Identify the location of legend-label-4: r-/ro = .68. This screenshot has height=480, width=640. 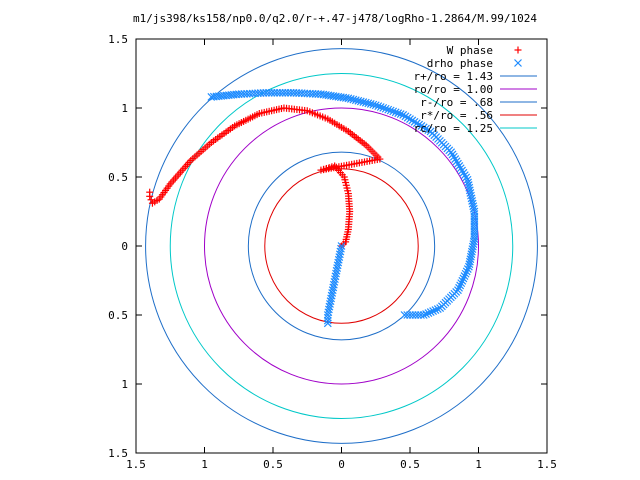
(456, 102).